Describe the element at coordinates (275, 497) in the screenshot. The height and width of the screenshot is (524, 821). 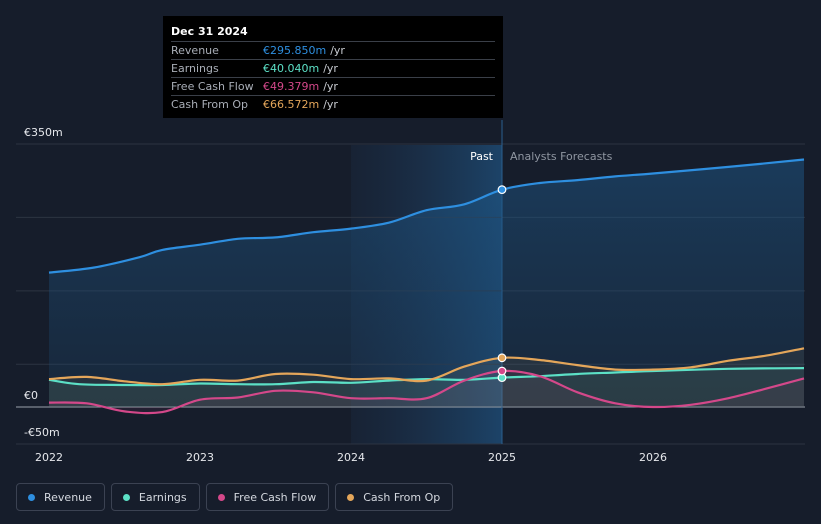
I see `legend-label: Free Cash Flow` at that location.